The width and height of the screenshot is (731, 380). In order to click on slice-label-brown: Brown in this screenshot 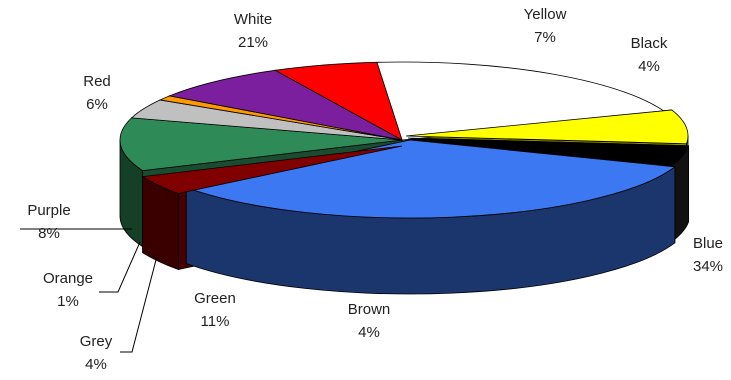, I will do `click(369, 309)`.